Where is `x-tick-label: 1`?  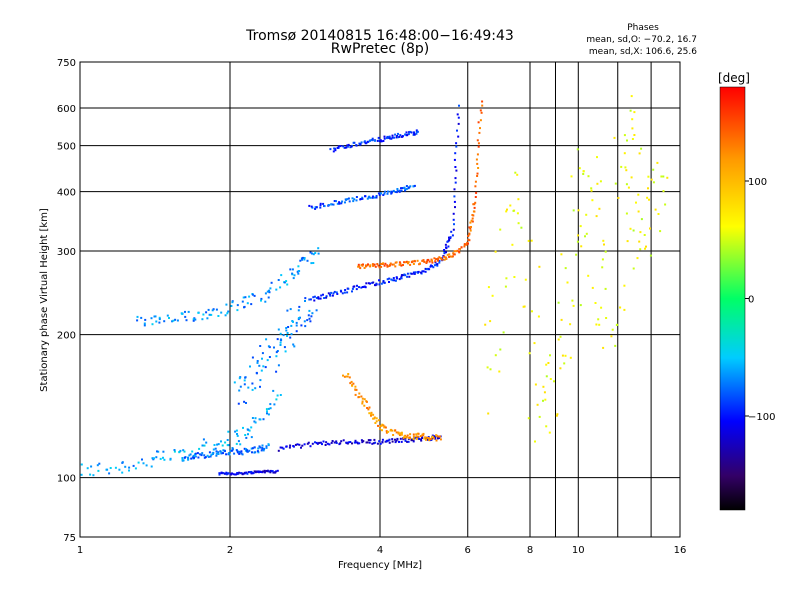 x-tick-label: 1 is located at coordinates (80, 550).